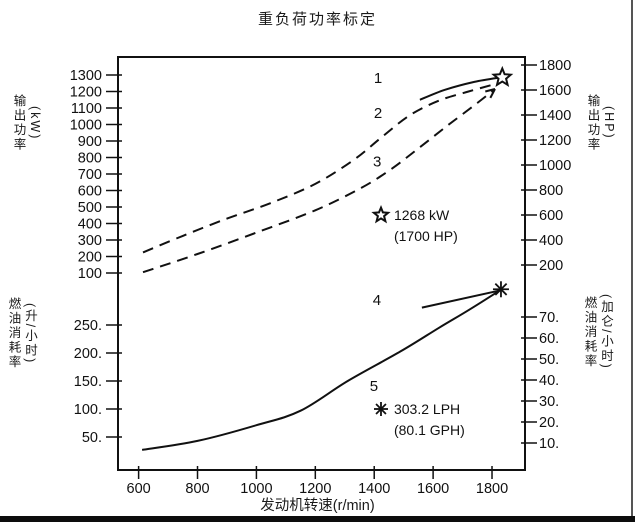  What do you see at coordinates (256, 489) in the screenshot?
I see `x-tick-label: 1000` at bounding box center [256, 489].